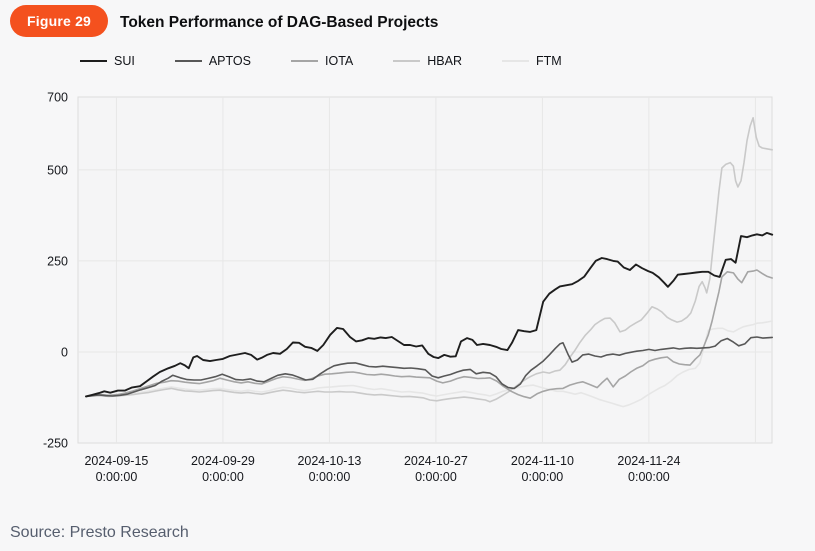  Describe the element at coordinates (436, 461) in the screenshot. I see `x-tick-date: 2024-10-27` at that location.